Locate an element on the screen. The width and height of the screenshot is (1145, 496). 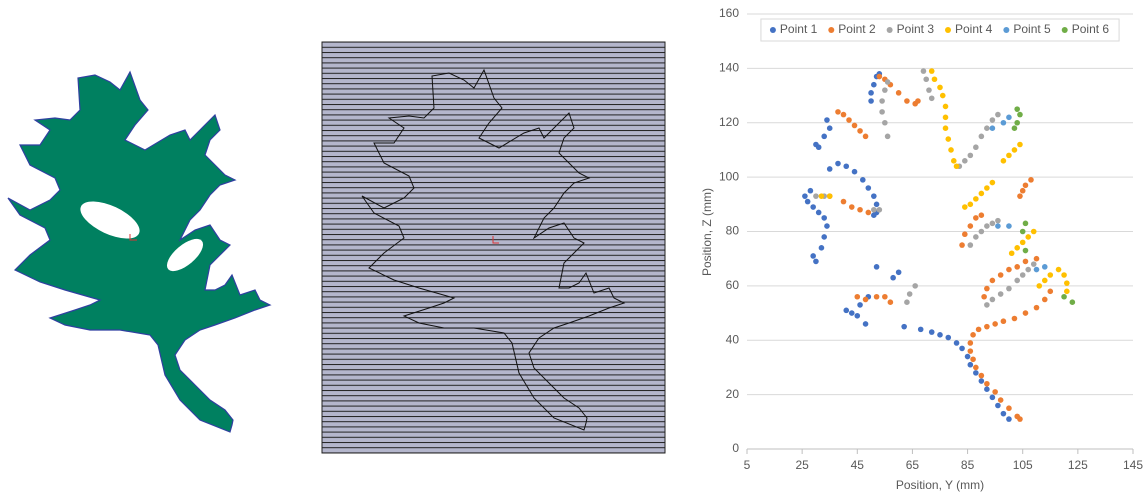
y-tick-label: 140 is located at coordinates (729, 68).